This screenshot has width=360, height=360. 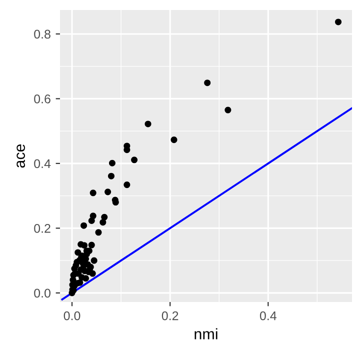 What do you see at coordinates (42, 163) in the screenshot?
I see `y-tick-label: 0.4` at bounding box center [42, 163].